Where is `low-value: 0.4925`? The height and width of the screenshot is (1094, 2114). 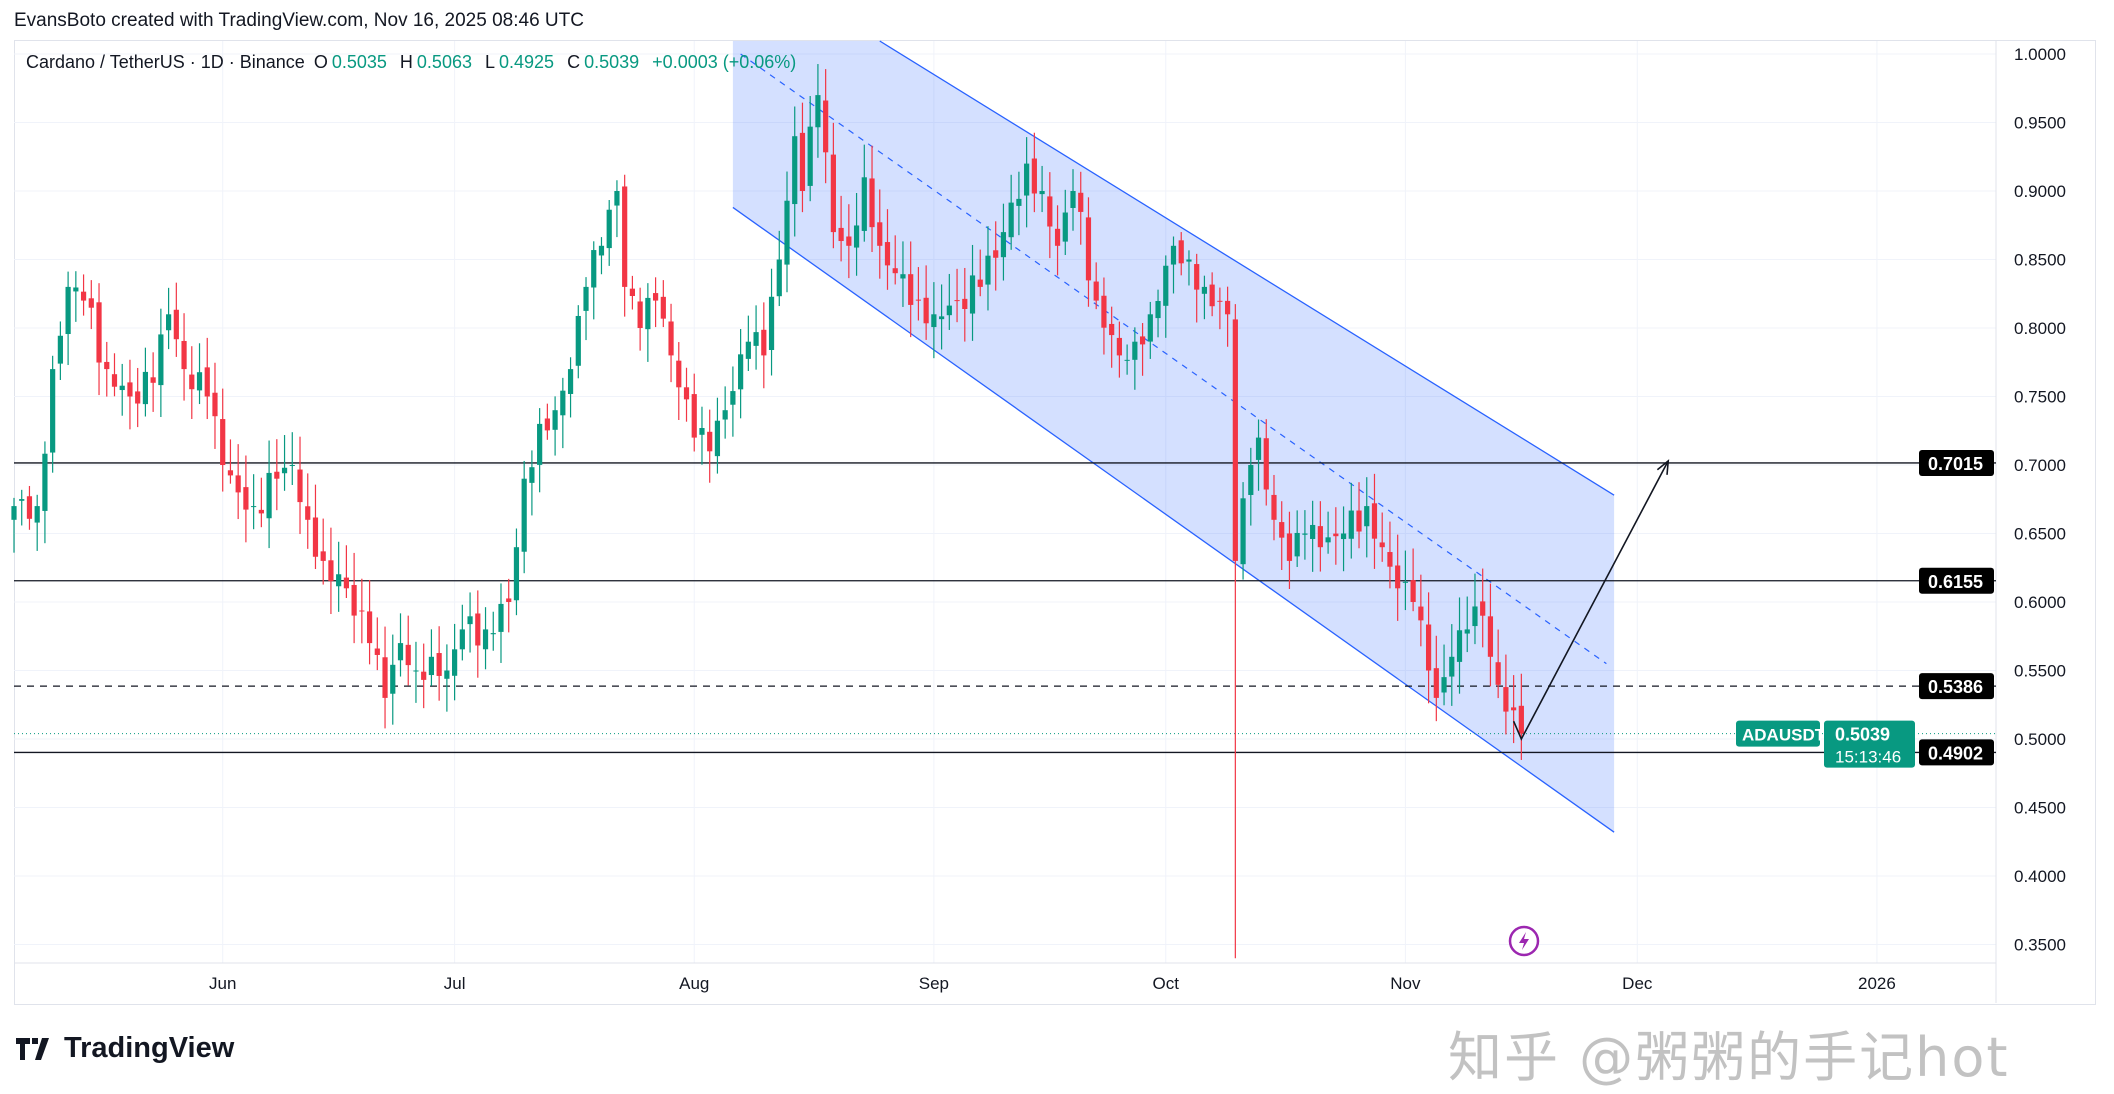 low-value: 0.4925 is located at coordinates (527, 62).